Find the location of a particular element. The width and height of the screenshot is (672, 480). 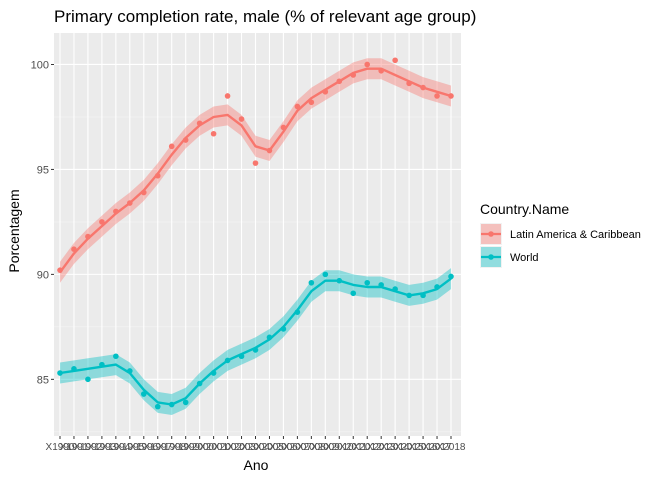

x-tick-label: X1992 is located at coordinates (87, 447).